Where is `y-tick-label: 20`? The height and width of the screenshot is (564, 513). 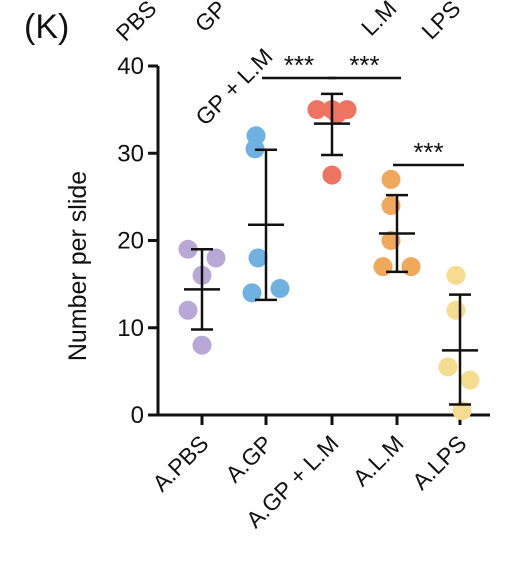
y-tick-label: 20 is located at coordinates (130, 241).